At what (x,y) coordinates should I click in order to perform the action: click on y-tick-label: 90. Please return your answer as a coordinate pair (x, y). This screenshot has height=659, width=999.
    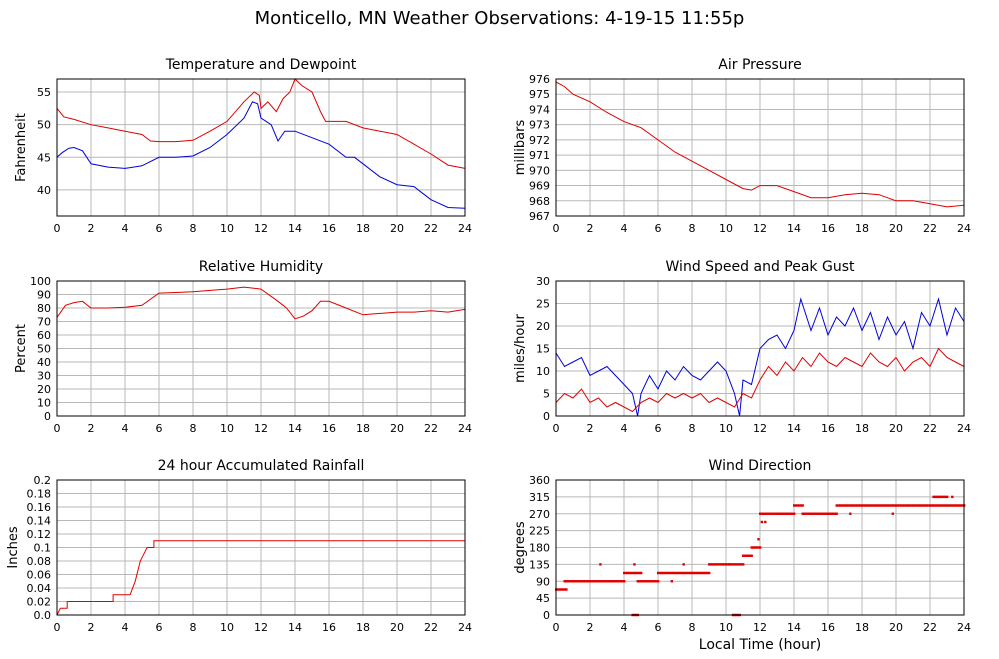
    Looking at the image, I should click on (44, 295).